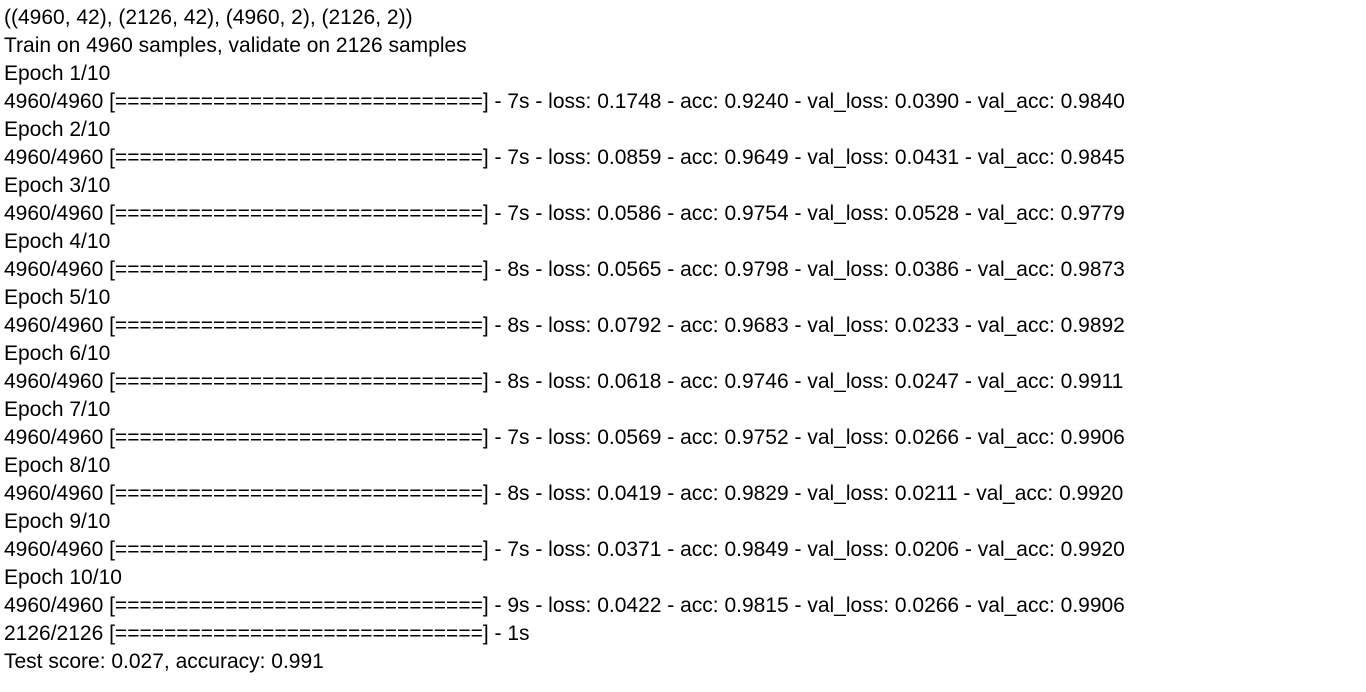 Image resolution: width=1366 pixels, height=692 pixels. What do you see at coordinates (57, 521) in the screenshot?
I see `log-line: Epoch 9/10` at bounding box center [57, 521].